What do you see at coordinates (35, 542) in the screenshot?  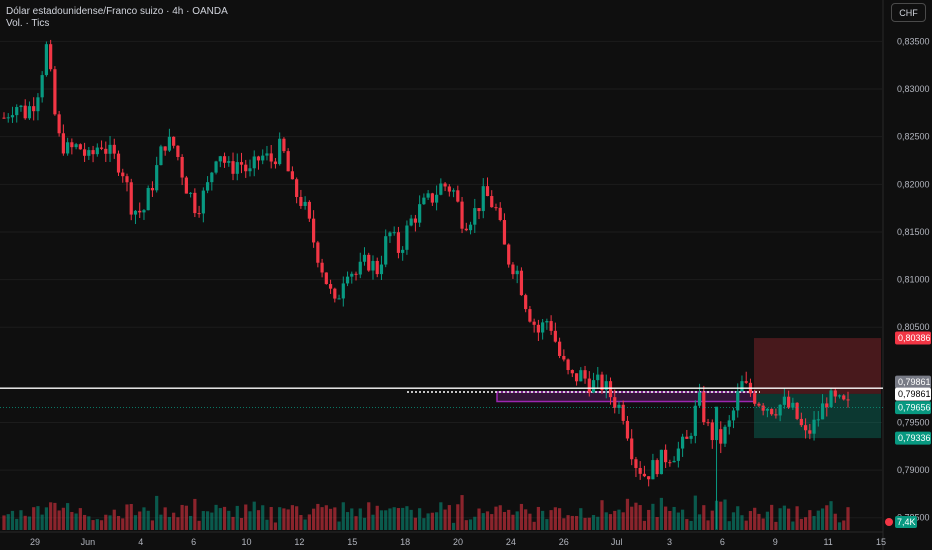 I see `x-tick-label: 29` at bounding box center [35, 542].